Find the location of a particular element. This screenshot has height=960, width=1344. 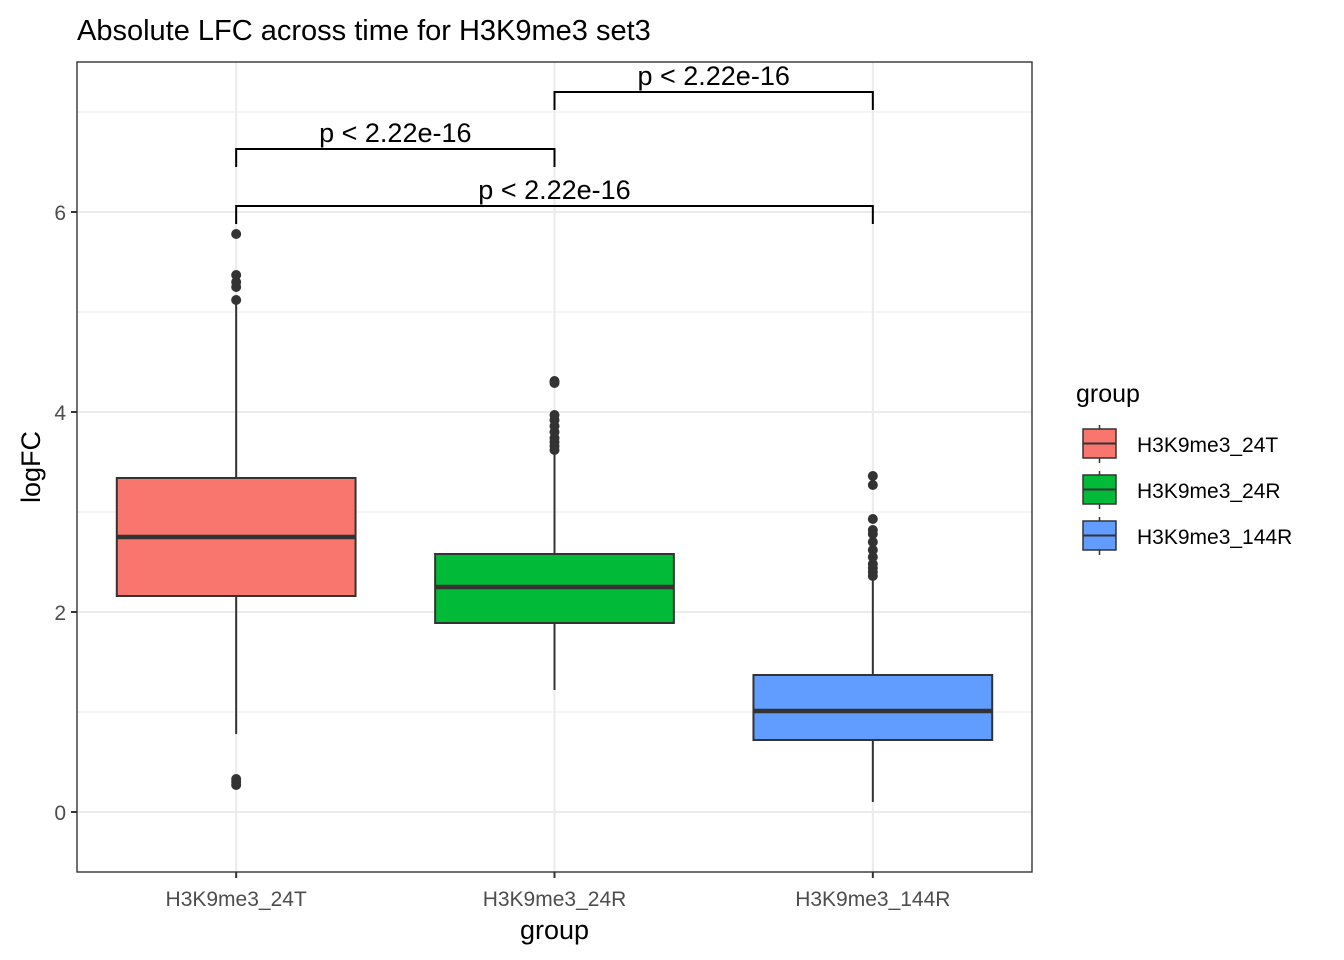

x-tick-label: H3K9me3_144R is located at coordinates (872, 899).